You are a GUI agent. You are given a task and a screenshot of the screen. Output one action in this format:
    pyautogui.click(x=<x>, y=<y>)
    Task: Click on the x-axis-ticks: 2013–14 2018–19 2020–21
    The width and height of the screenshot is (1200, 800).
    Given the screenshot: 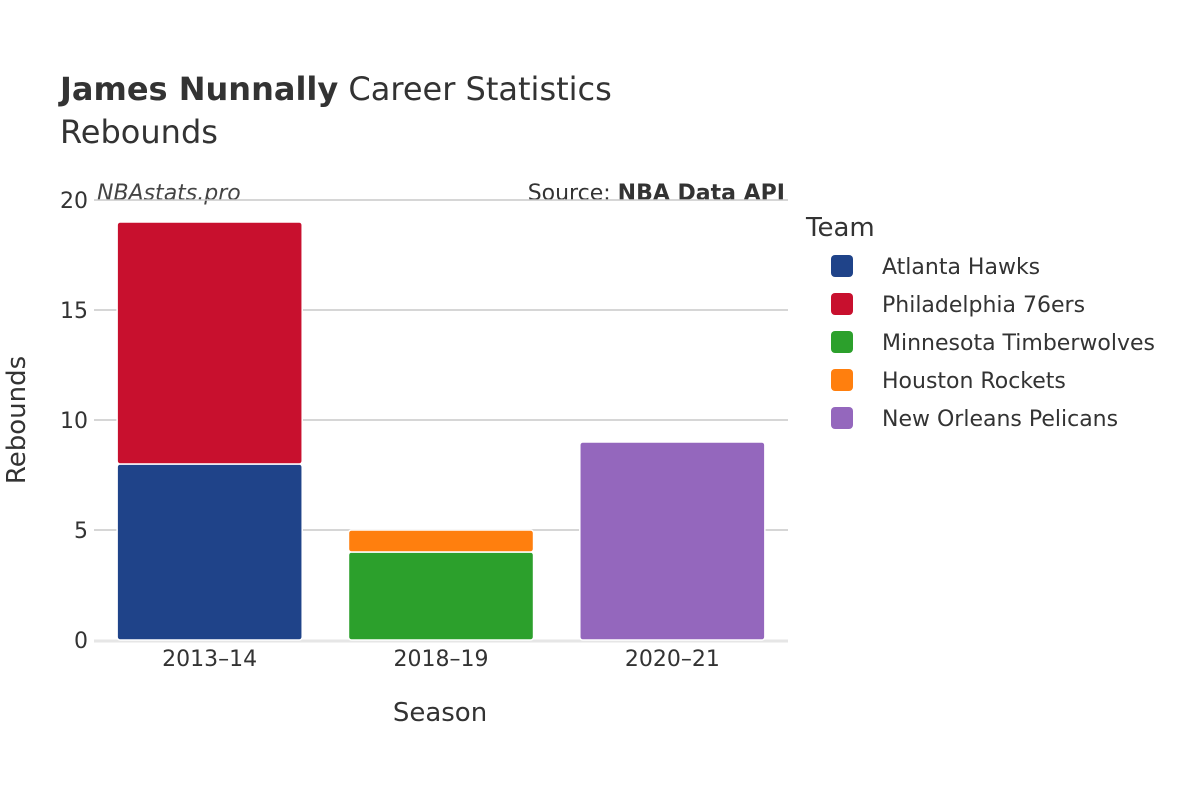 What is the action you would take?
    pyautogui.click(x=441, y=659)
    